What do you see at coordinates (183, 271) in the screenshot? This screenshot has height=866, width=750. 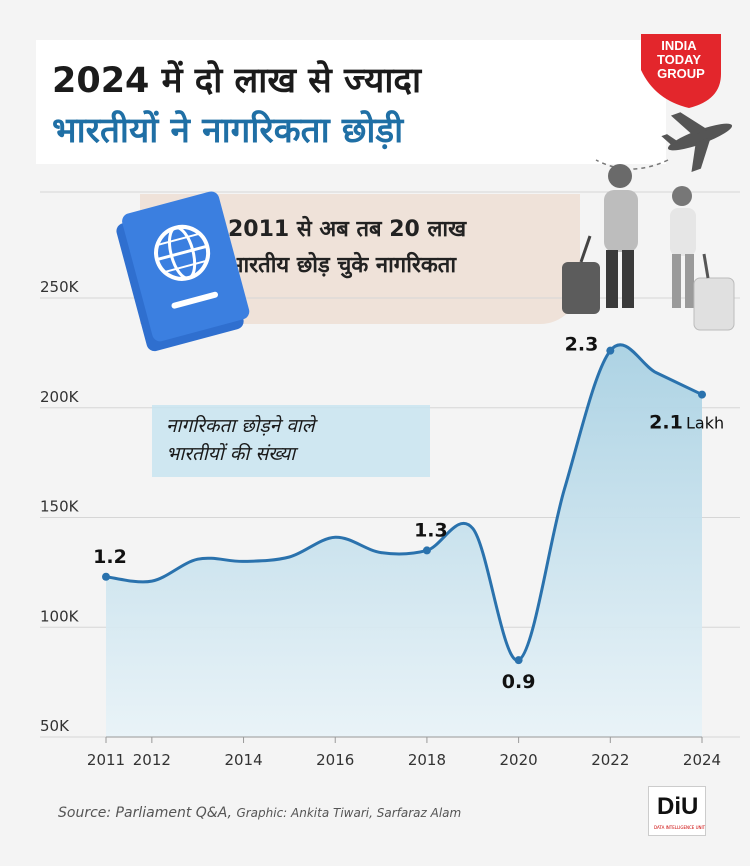 I see `passport-icon` at bounding box center [183, 271].